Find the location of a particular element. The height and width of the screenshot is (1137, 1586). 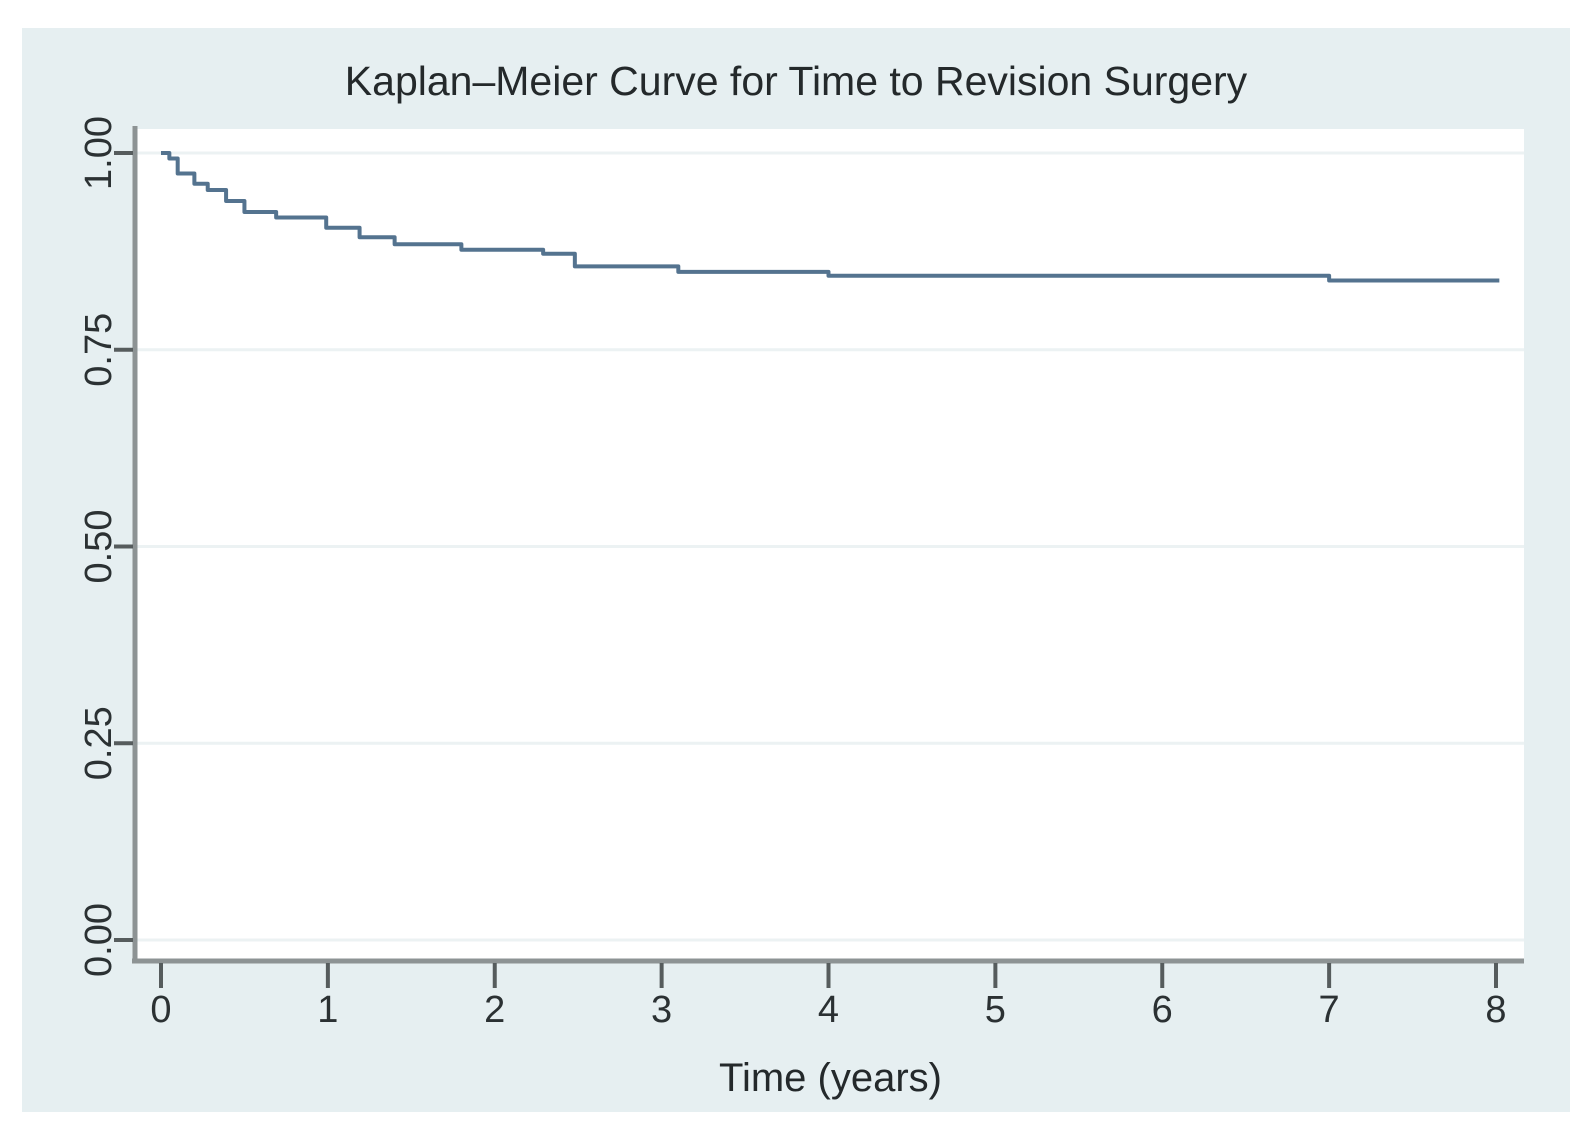

y-axis-tick-label: 0.75 is located at coordinates (99, 350).